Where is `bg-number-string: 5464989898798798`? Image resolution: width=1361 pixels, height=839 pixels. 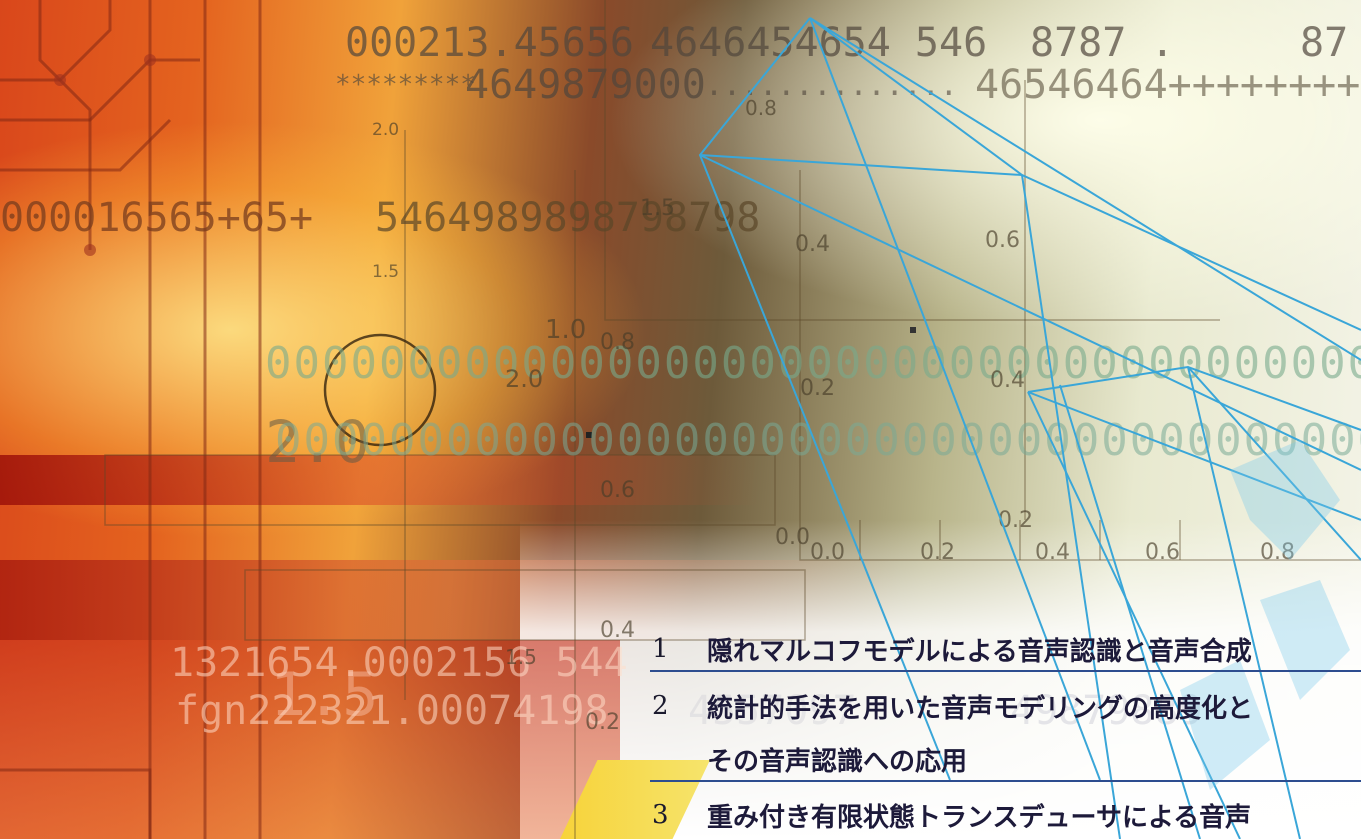
bg-number-string: 5464989898798798 is located at coordinates (568, 218).